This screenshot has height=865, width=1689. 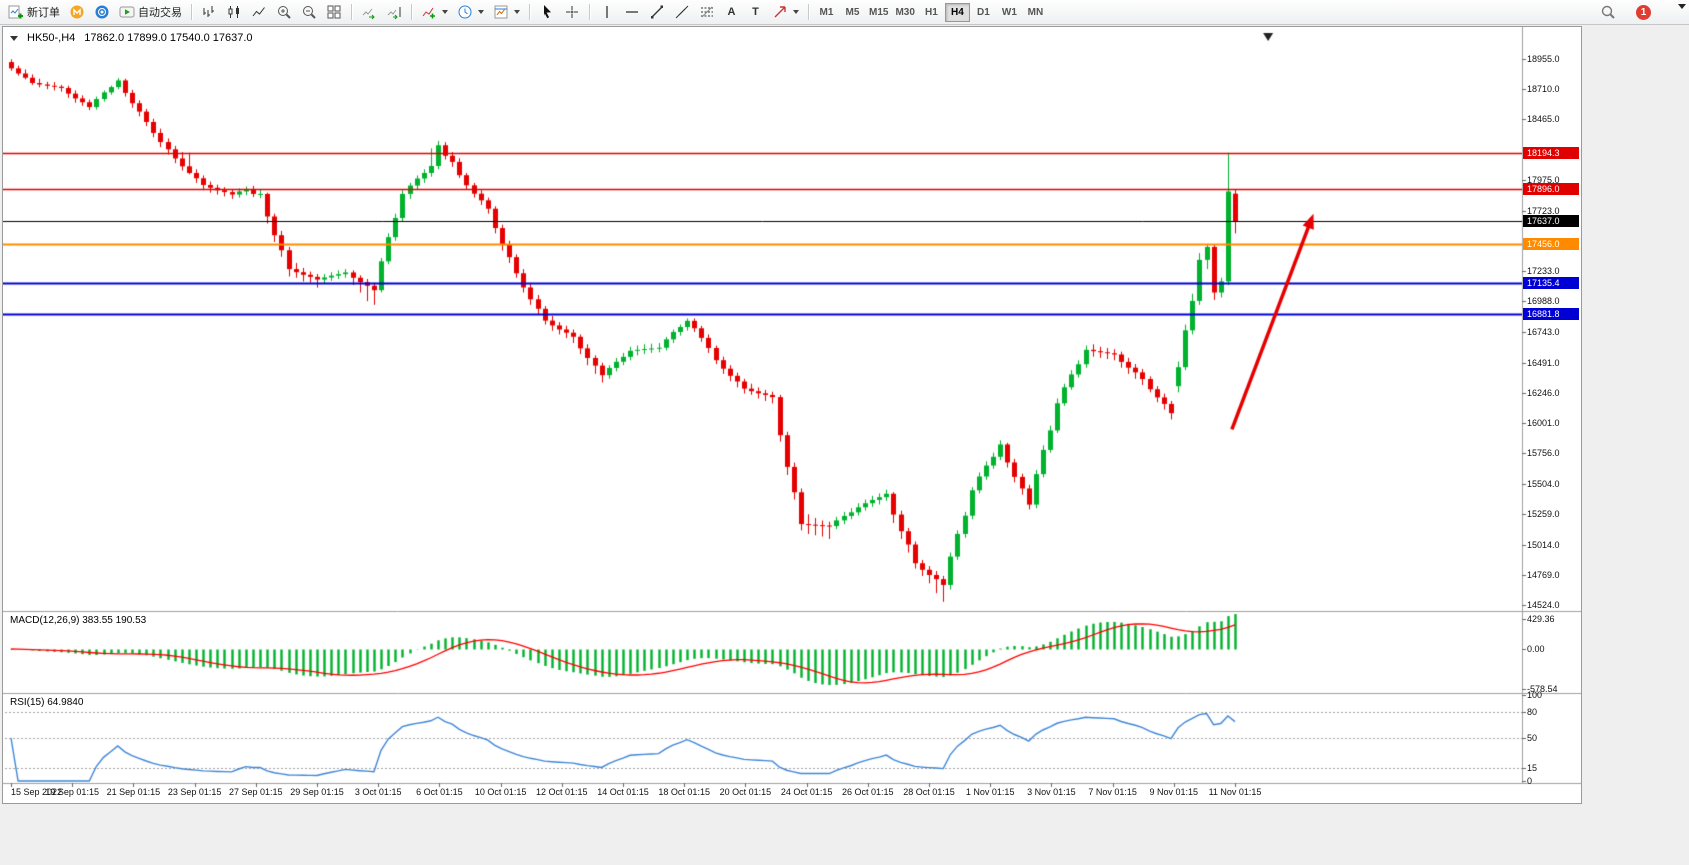 I want to click on price-axis-label: 16246.0, so click(x=1543, y=392).